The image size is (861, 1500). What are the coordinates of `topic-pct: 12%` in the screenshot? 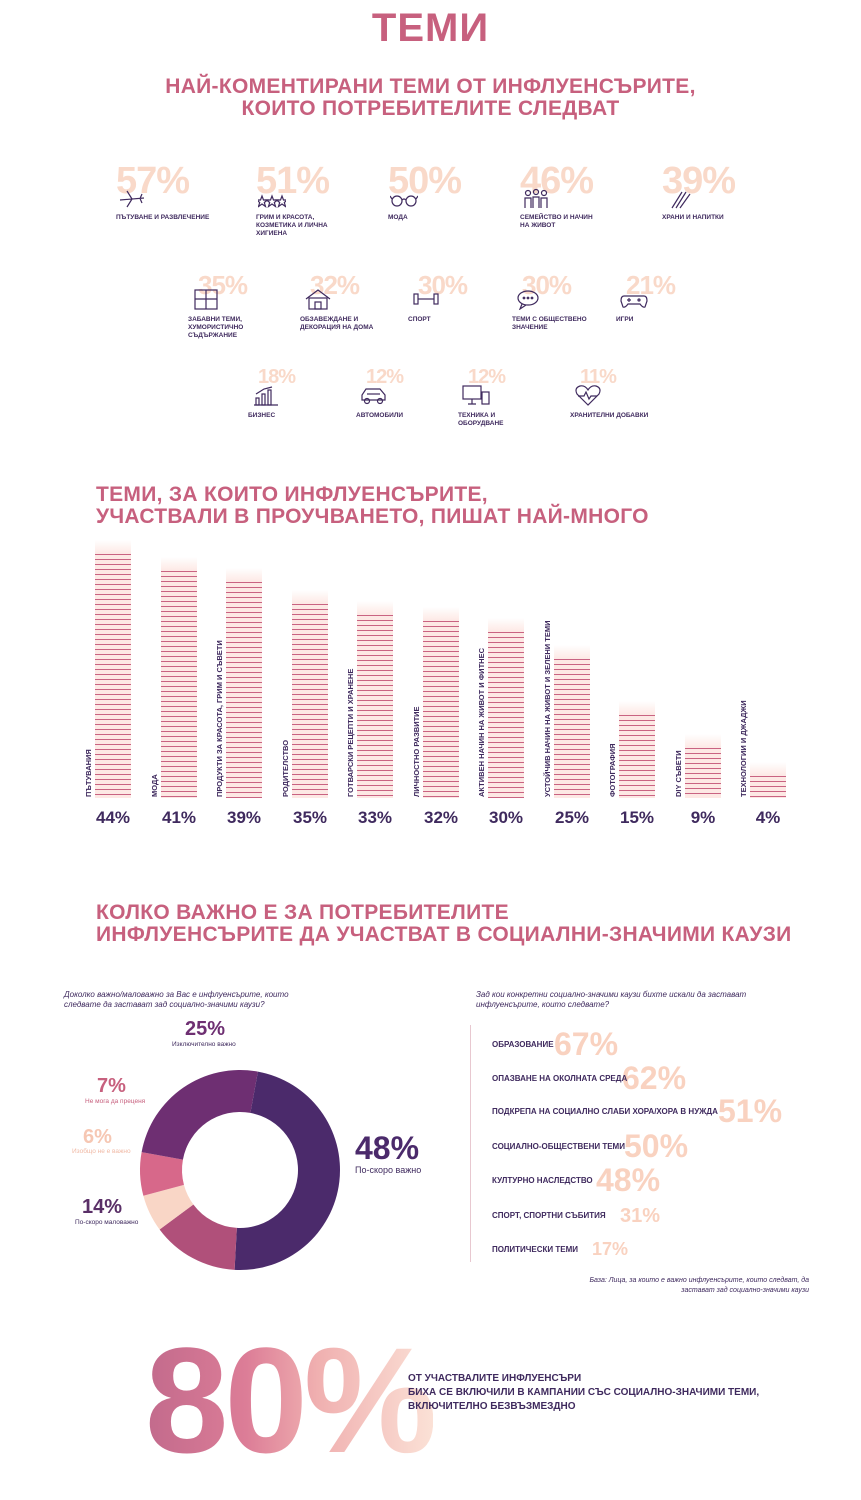 It's located at (385, 377).